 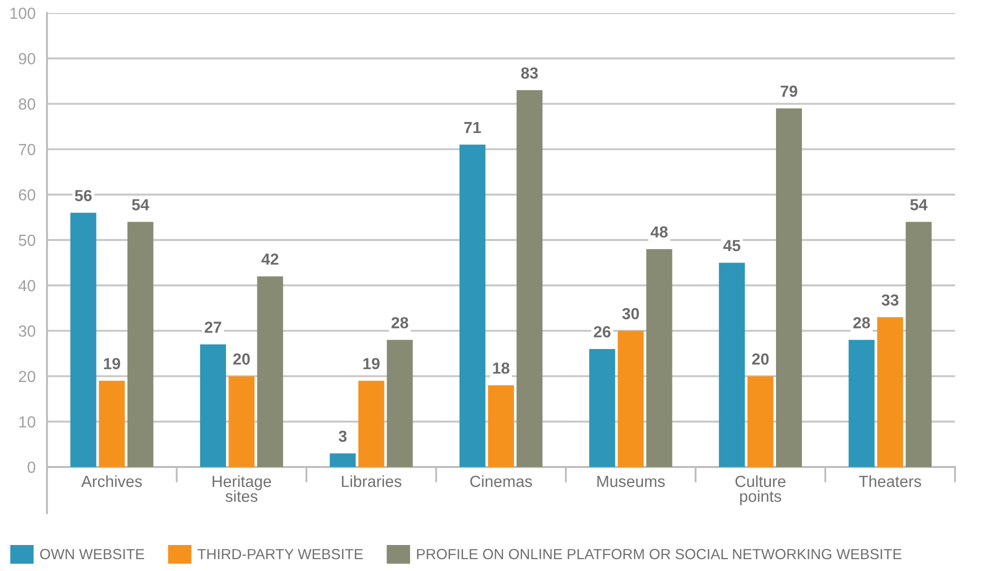 What do you see at coordinates (659, 554) in the screenshot?
I see `legend-label: PROFILE ON ONLINE PLATFORM OR SOCIAL NETWORKING WEBSITE` at bounding box center [659, 554].